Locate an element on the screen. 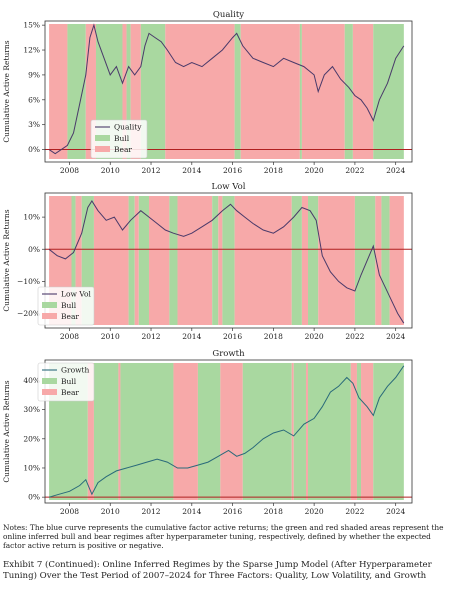 This screenshot has width=451, height=600. chart-title: Quality is located at coordinates (228, 15).